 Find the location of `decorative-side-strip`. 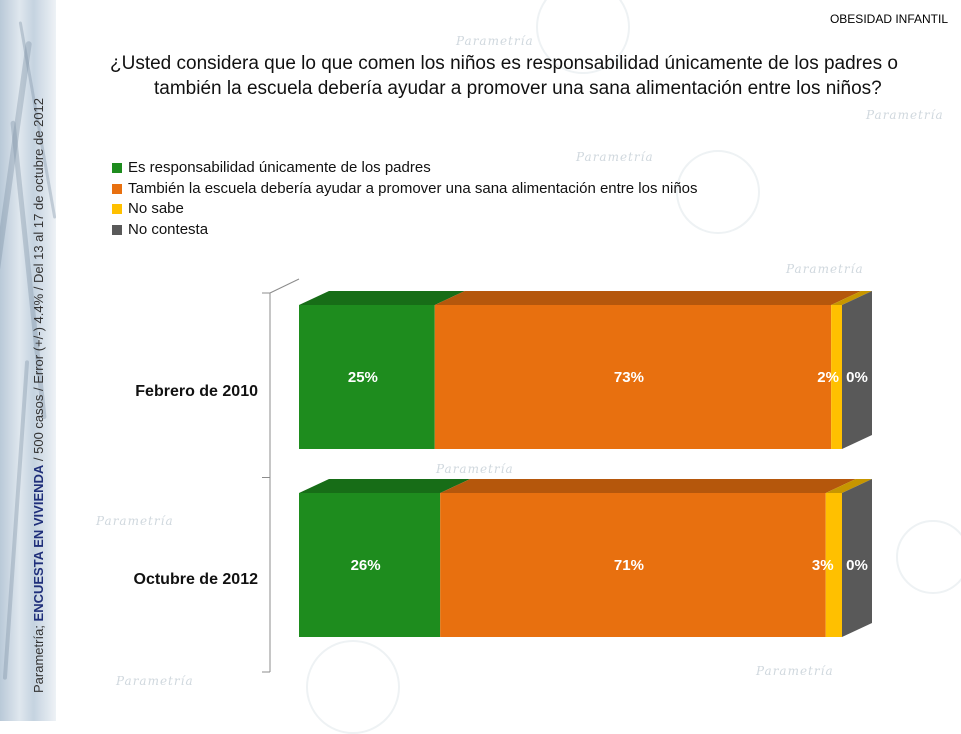

decorative-side-strip is located at coordinates (28, 360).